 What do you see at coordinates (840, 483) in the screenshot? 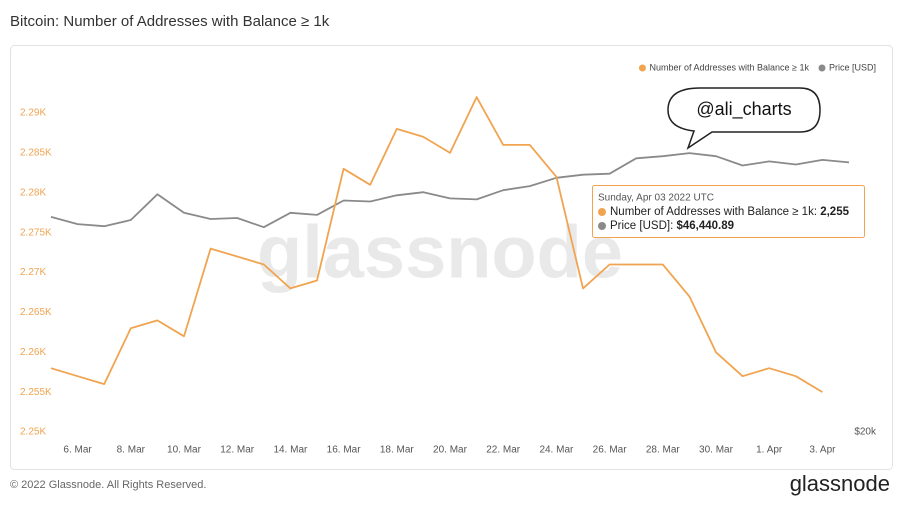
I see `logo: glassnode` at bounding box center [840, 483].